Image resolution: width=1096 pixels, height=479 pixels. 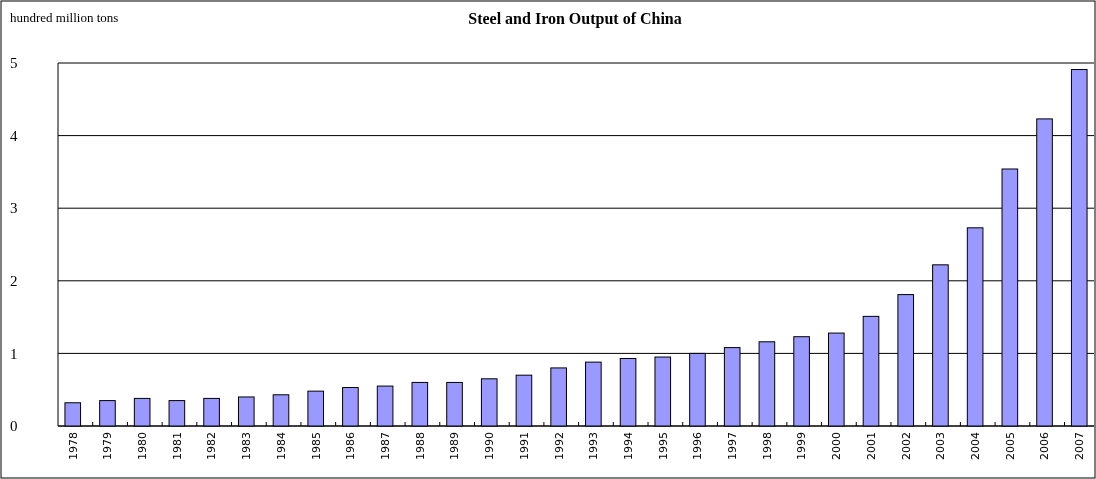 What do you see at coordinates (14, 63) in the screenshot?
I see `y-tick-label: 5` at bounding box center [14, 63].